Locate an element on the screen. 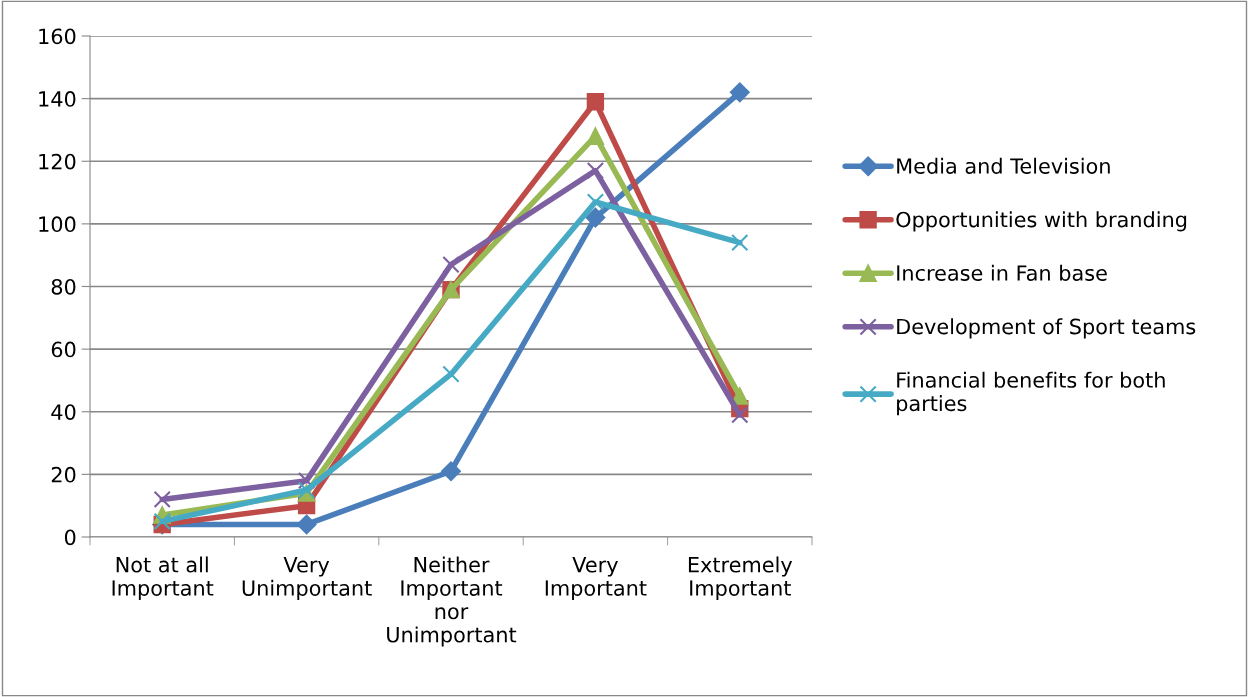 This screenshot has height=697, width=1249. y-tick-label: 20 is located at coordinates (63, 474).